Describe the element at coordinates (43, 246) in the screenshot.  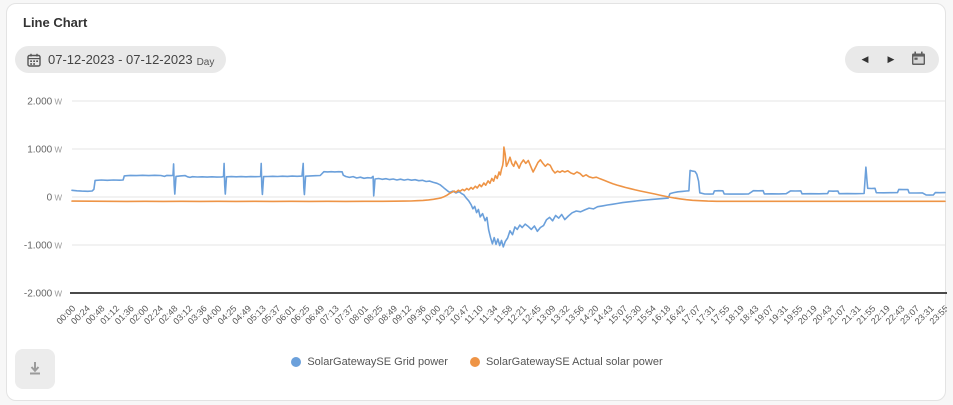
I see `y-axis-tick-label: -1.000 W` at that location.